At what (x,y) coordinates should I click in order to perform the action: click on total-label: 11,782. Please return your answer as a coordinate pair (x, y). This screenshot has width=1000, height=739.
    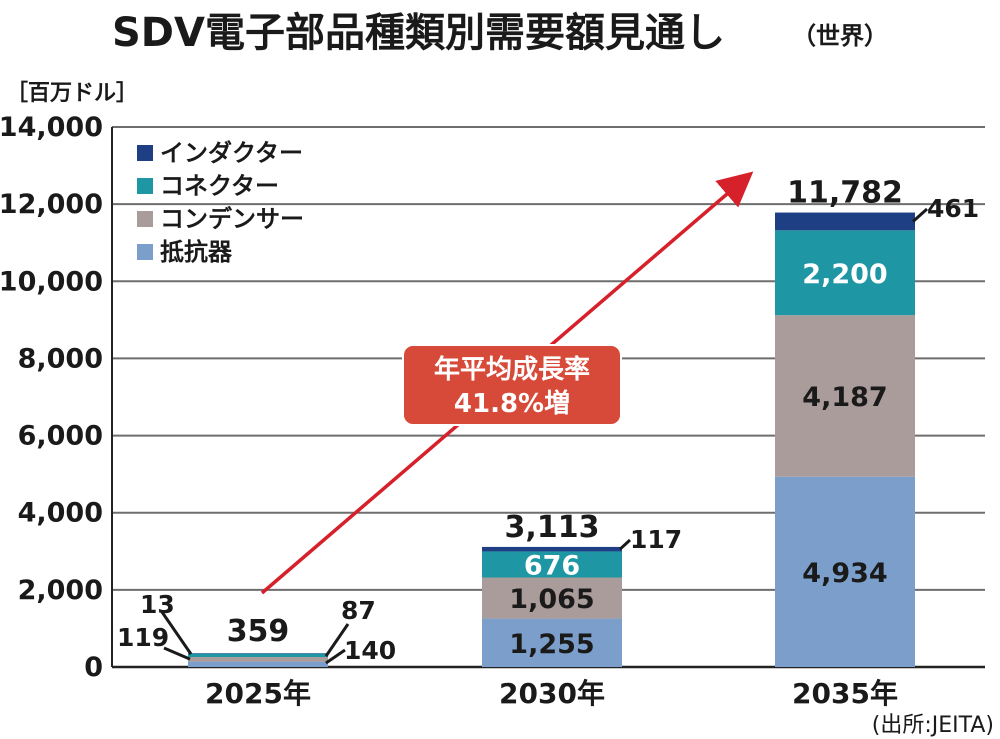
    Looking at the image, I should click on (845, 193).